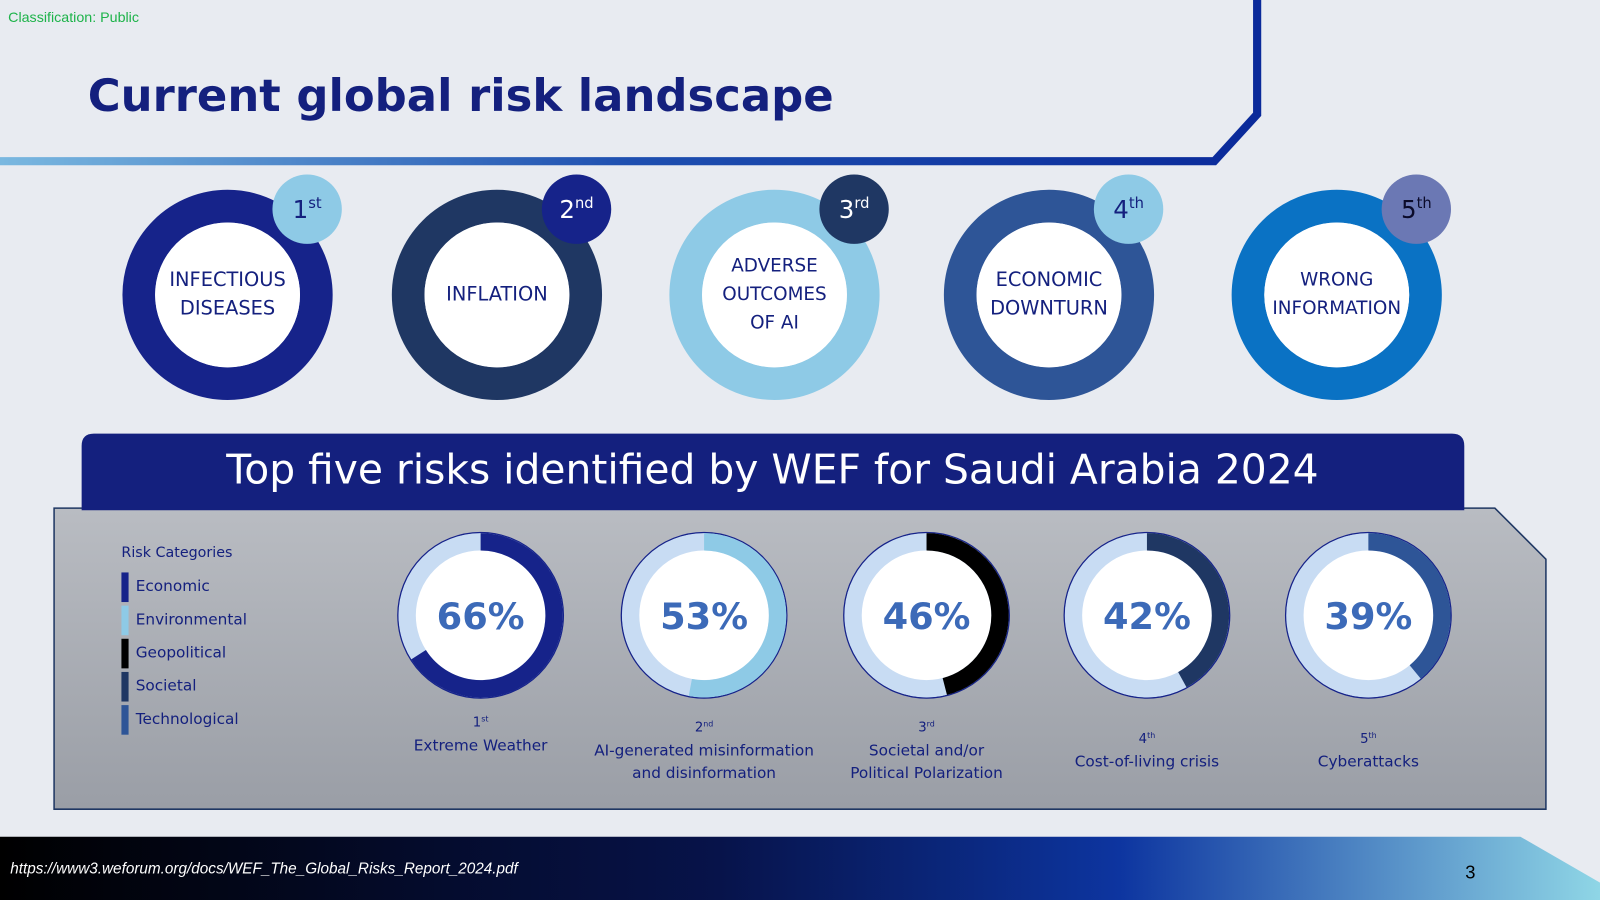 The image size is (1600, 904). I want to click on classification: Classification: Public, so click(73, 18).